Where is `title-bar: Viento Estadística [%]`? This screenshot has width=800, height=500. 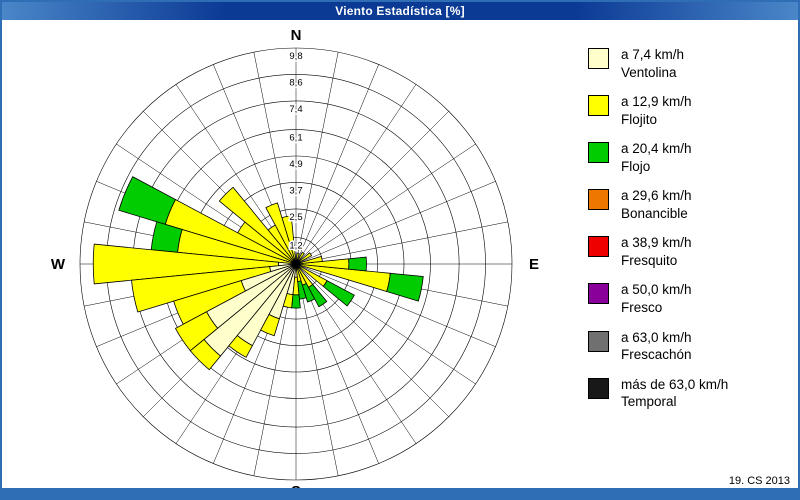
title-bar: Viento Estadística [%] is located at coordinates (400, 11).